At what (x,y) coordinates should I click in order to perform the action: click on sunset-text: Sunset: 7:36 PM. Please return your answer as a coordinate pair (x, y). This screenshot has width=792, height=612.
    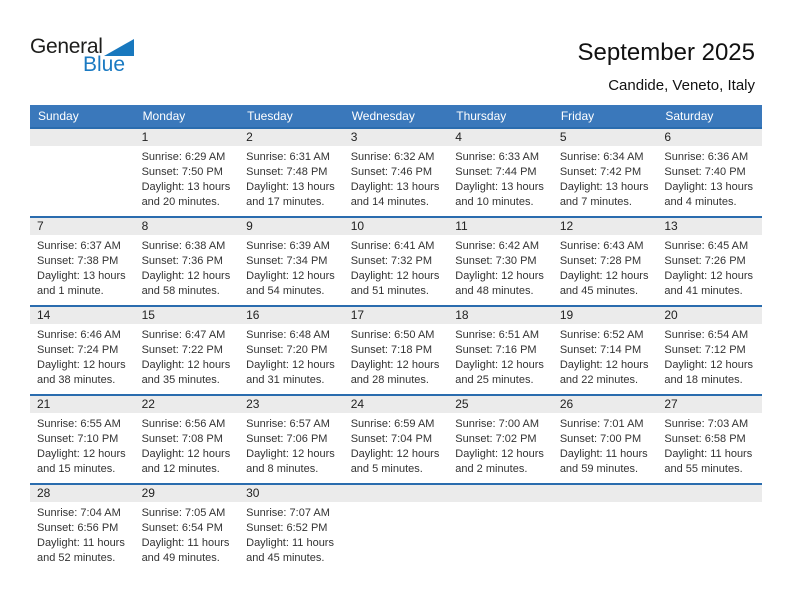
    Looking at the image, I should click on (182, 261).